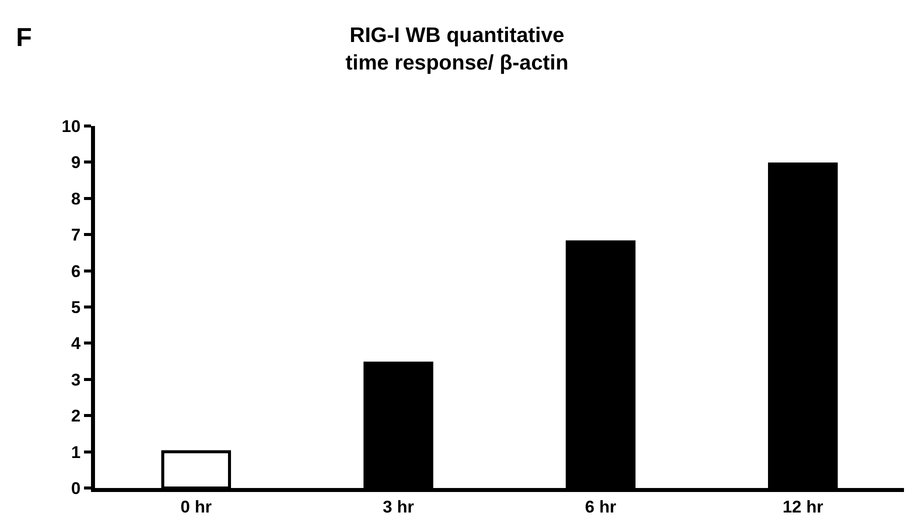 This screenshot has width=914, height=529. Describe the element at coordinates (76, 380) in the screenshot. I see `y-tick-label: 3` at that location.